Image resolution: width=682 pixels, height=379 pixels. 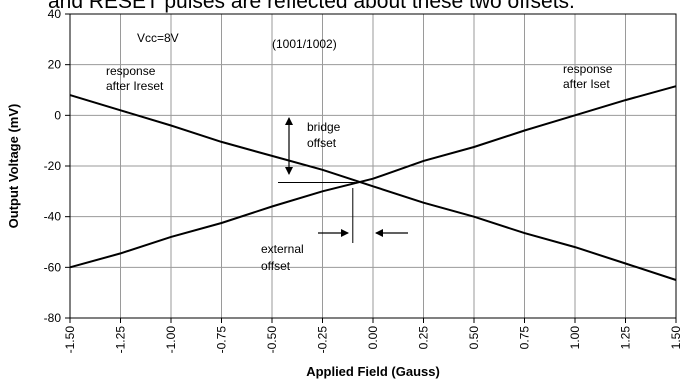 What do you see at coordinates (121, 340) in the screenshot?
I see `x-tick-label: -1.25` at bounding box center [121, 340].